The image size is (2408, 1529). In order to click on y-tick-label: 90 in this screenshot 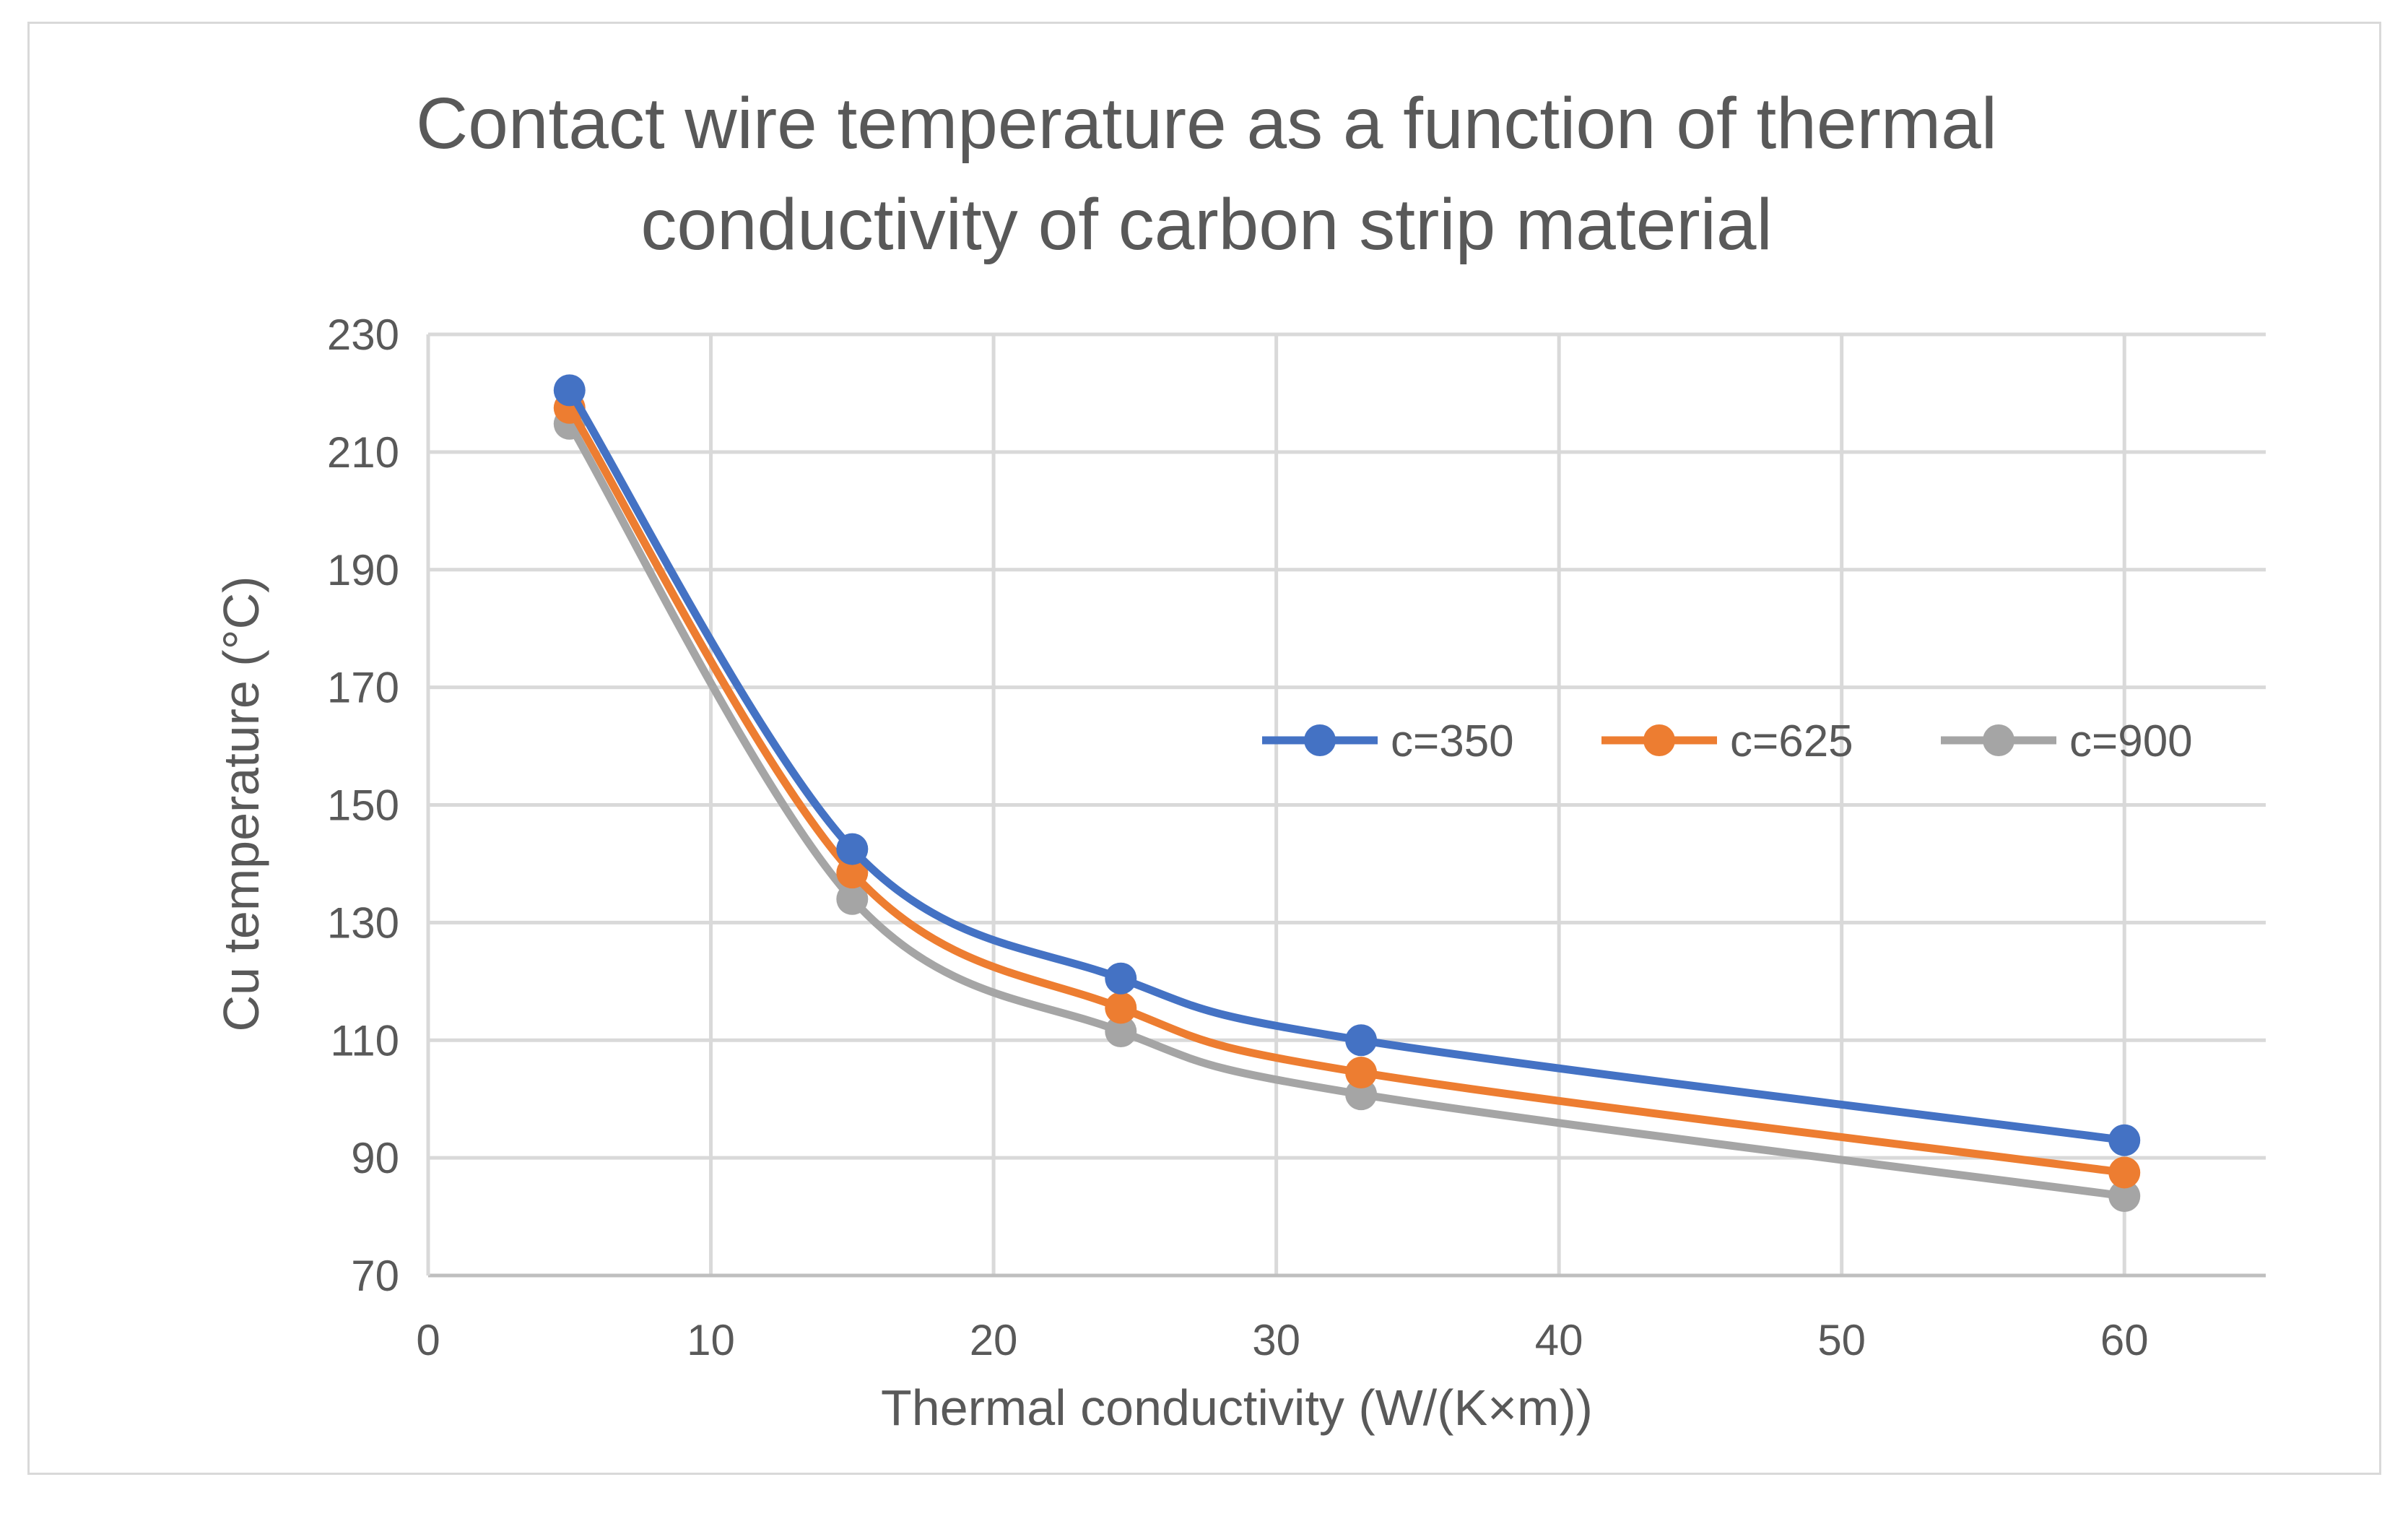, I will do `click(375, 1158)`.